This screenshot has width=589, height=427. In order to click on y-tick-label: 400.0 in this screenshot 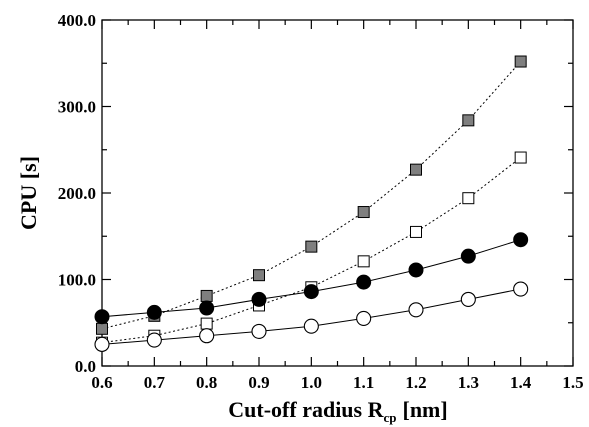, I will do `click(77, 20)`.